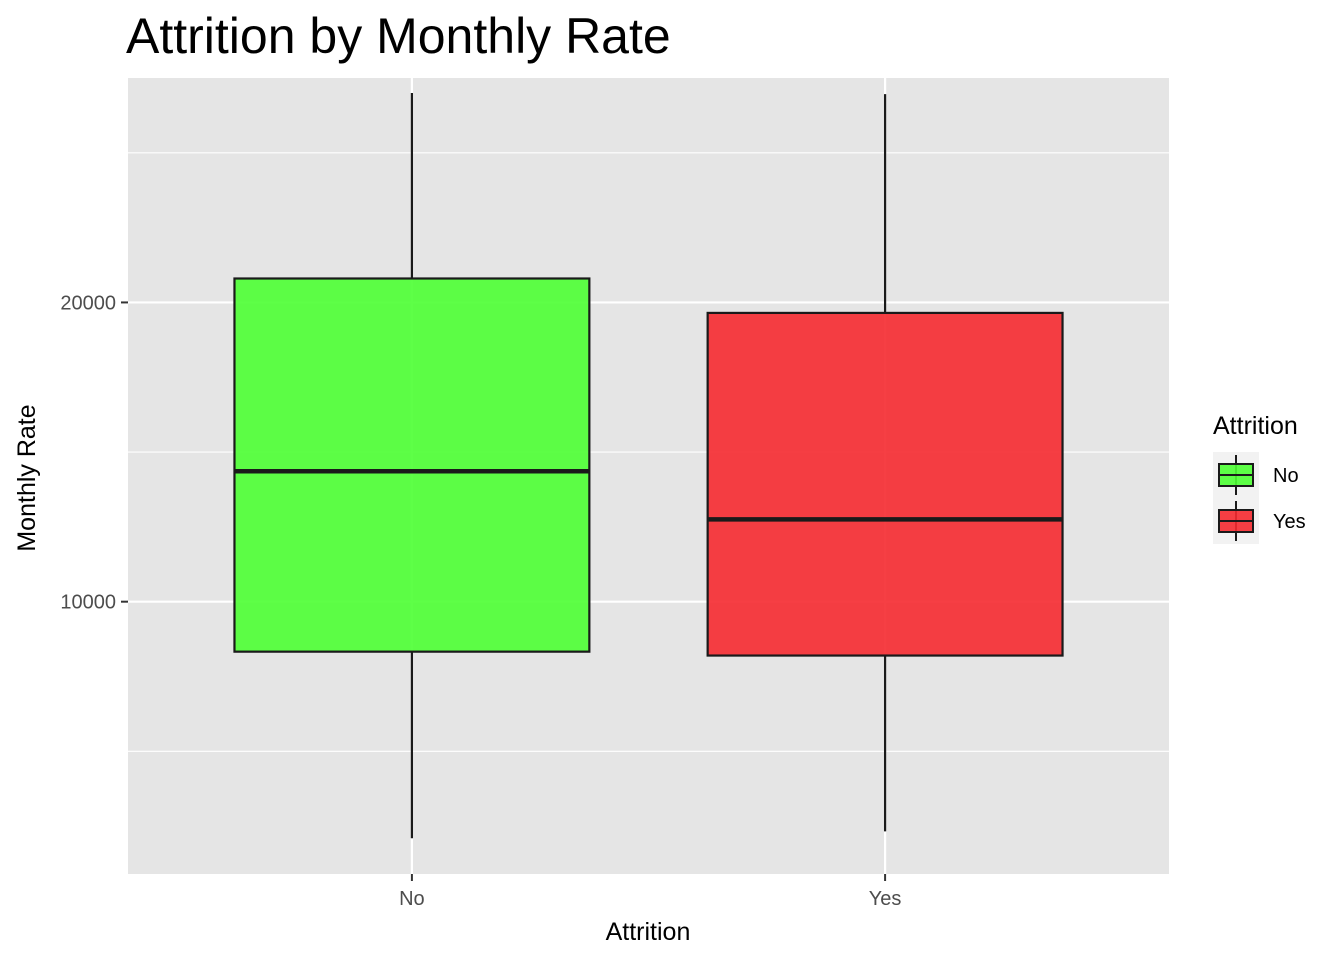 The width and height of the screenshot is (1344, 960). I want to click on x-axis-title: Attrition, so click(648, 932).